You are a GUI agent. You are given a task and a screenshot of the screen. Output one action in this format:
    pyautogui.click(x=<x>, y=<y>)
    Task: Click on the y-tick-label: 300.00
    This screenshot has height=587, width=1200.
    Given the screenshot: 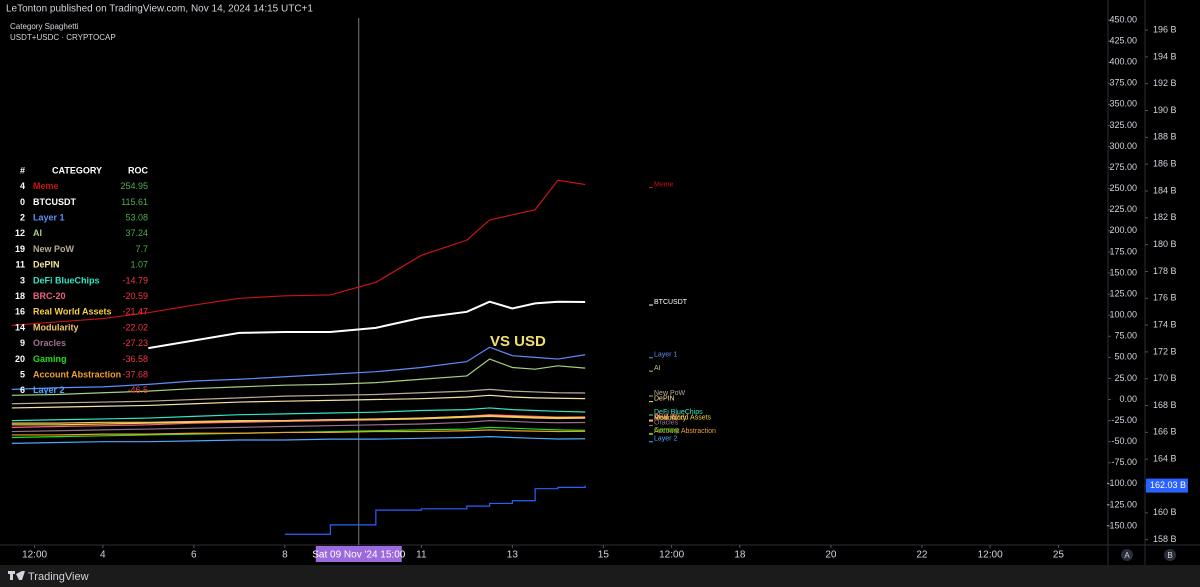 What is the action you would take?
    pyautogui.click(x=1123, y=146)
    